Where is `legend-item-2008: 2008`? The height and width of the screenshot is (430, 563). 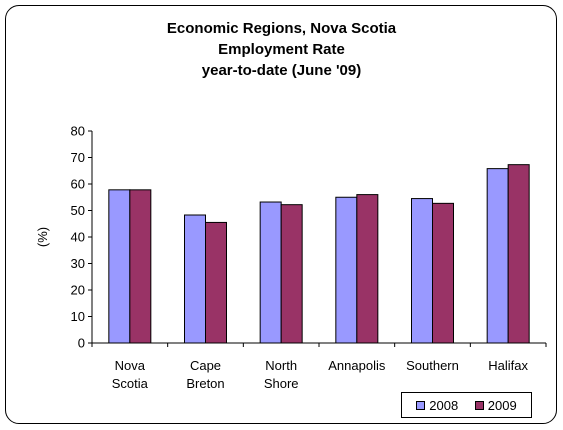
legend-item-2008: 2008 is located at coordinates (437, 405).